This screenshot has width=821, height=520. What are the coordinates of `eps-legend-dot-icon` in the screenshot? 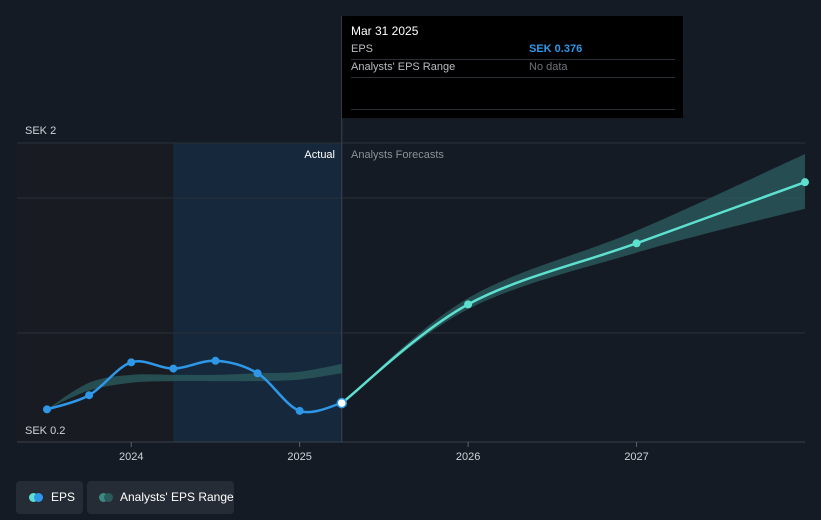 It's located at (33, 497).